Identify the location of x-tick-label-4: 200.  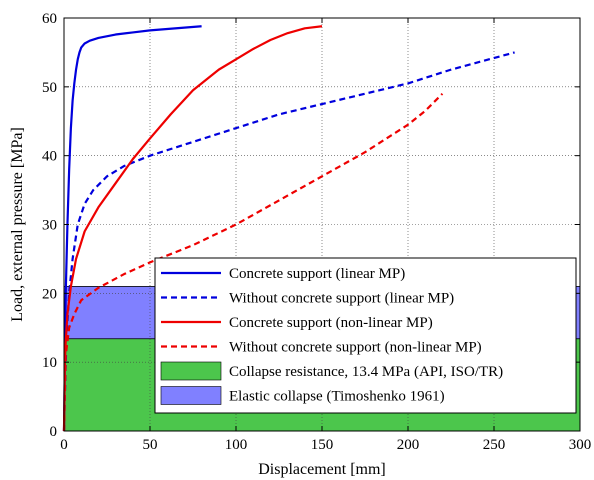
(408, 445).